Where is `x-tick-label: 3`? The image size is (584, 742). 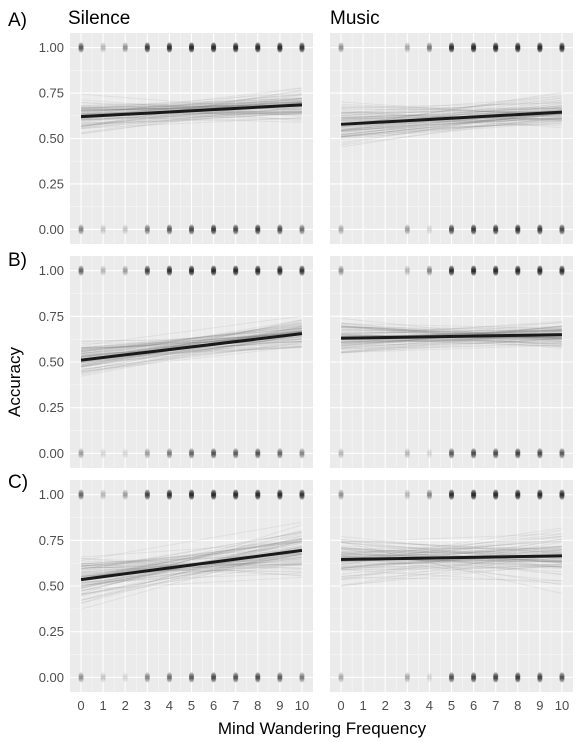 x-tick-label: 3 is located at coordinates (147, 705).